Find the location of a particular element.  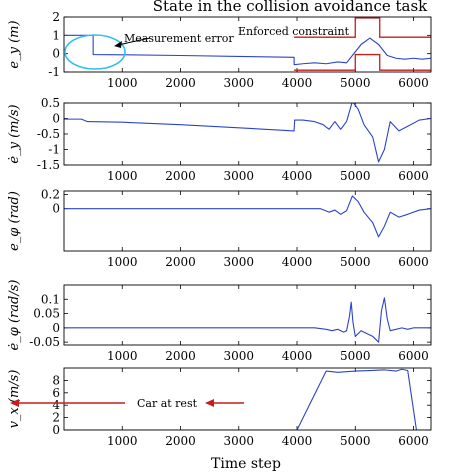

y-axis-label: v_x (m/s) is located at coordinates (14, 399).